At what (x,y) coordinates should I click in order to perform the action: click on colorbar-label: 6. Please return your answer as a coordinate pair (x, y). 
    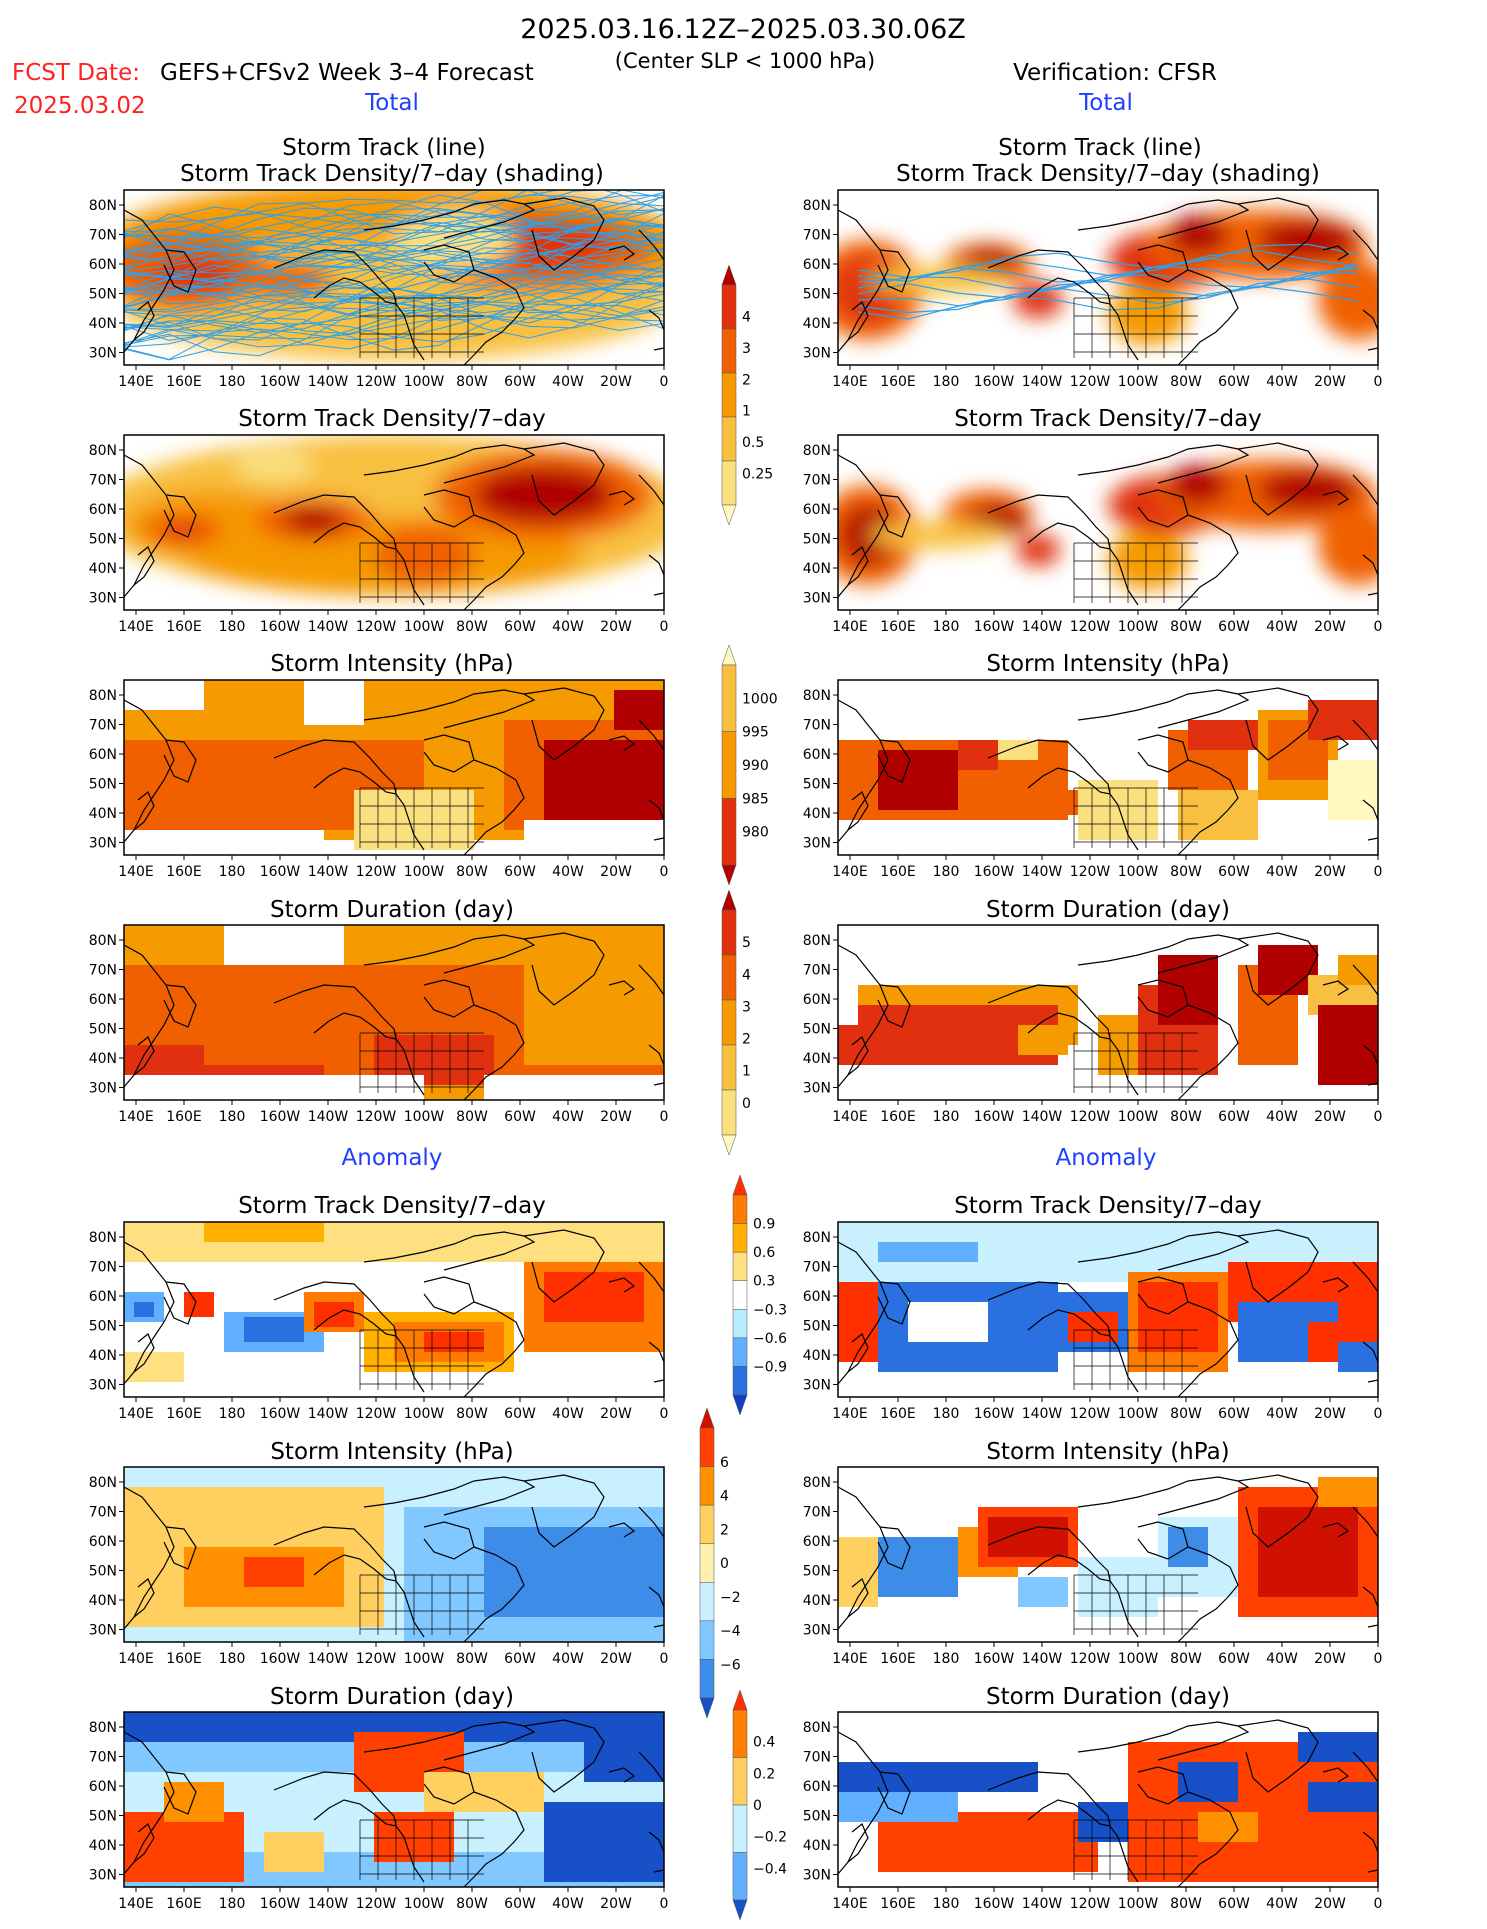
    Looking at the image, I should click on (724, 1463).